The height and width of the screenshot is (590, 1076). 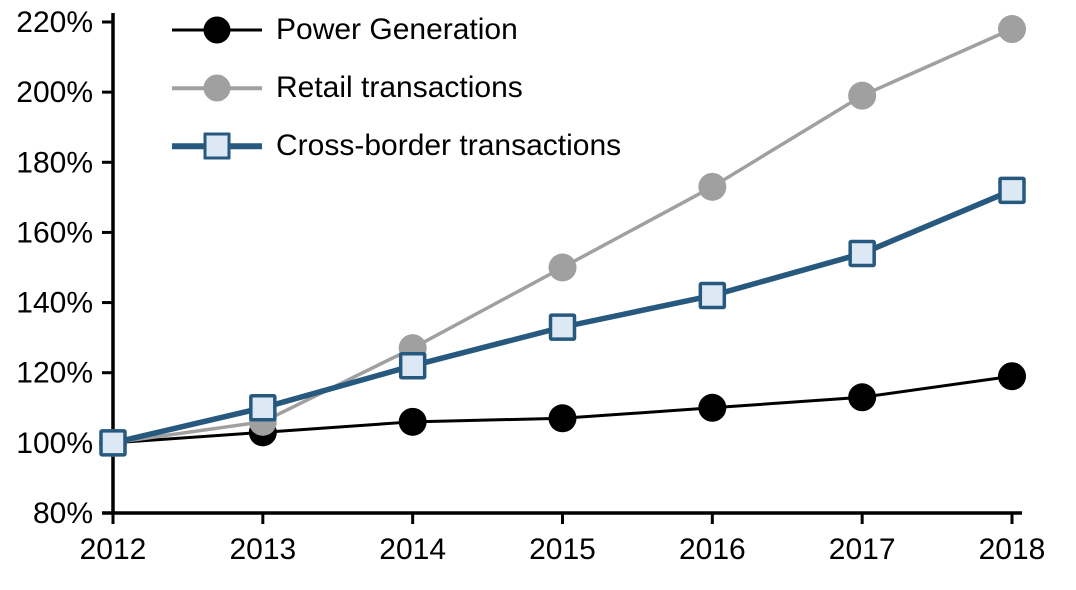 I want to click on legend-swatch-power-generation, so click(x=217, y=30).